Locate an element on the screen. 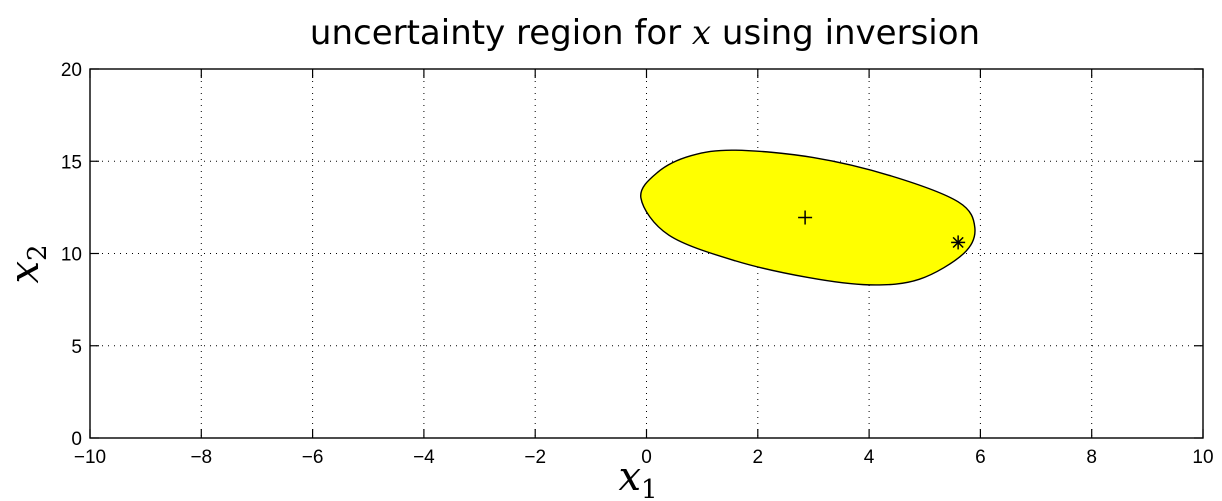 This screenshot has width=1222, height=501. points-layer is located at coordinates (882, 230).